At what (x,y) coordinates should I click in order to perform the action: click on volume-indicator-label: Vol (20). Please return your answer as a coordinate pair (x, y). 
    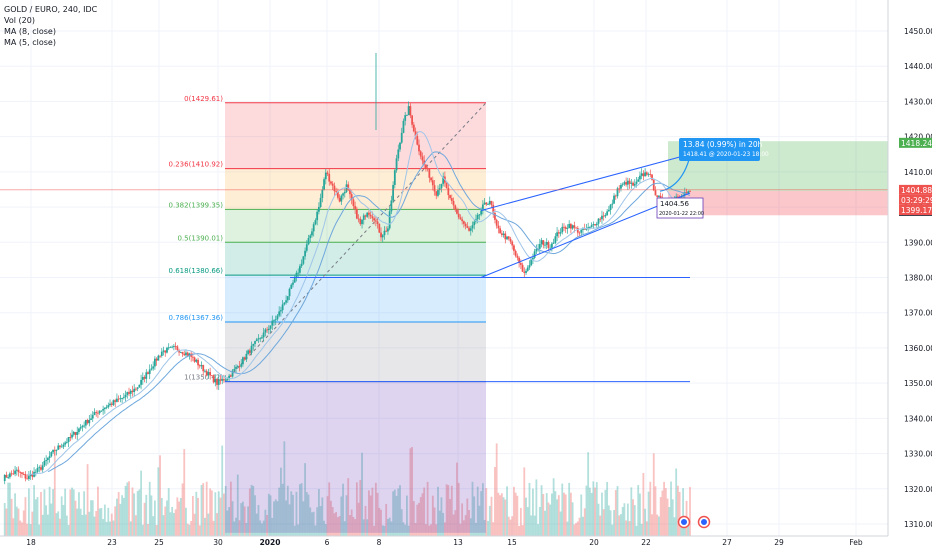
    Looking at the image, I should click on (19, 20).